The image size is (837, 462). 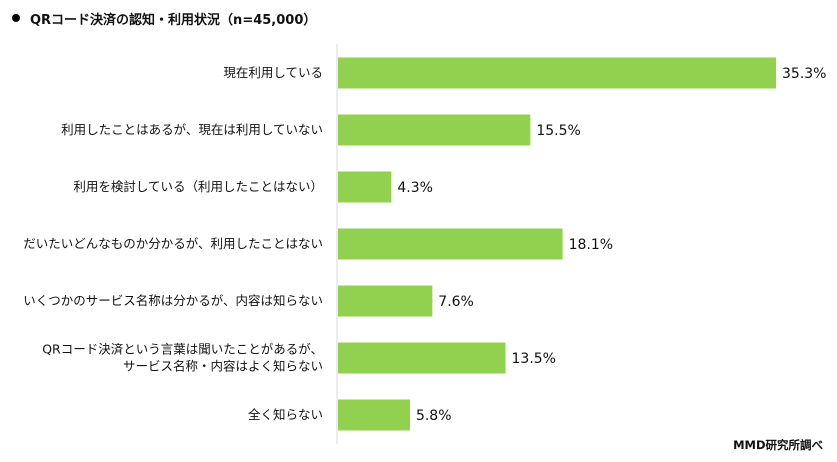 What do you see at coordinates (456, 302) in the screenshot?
I see `value-label-4: 7.6%` at bounding box center [456, 302].